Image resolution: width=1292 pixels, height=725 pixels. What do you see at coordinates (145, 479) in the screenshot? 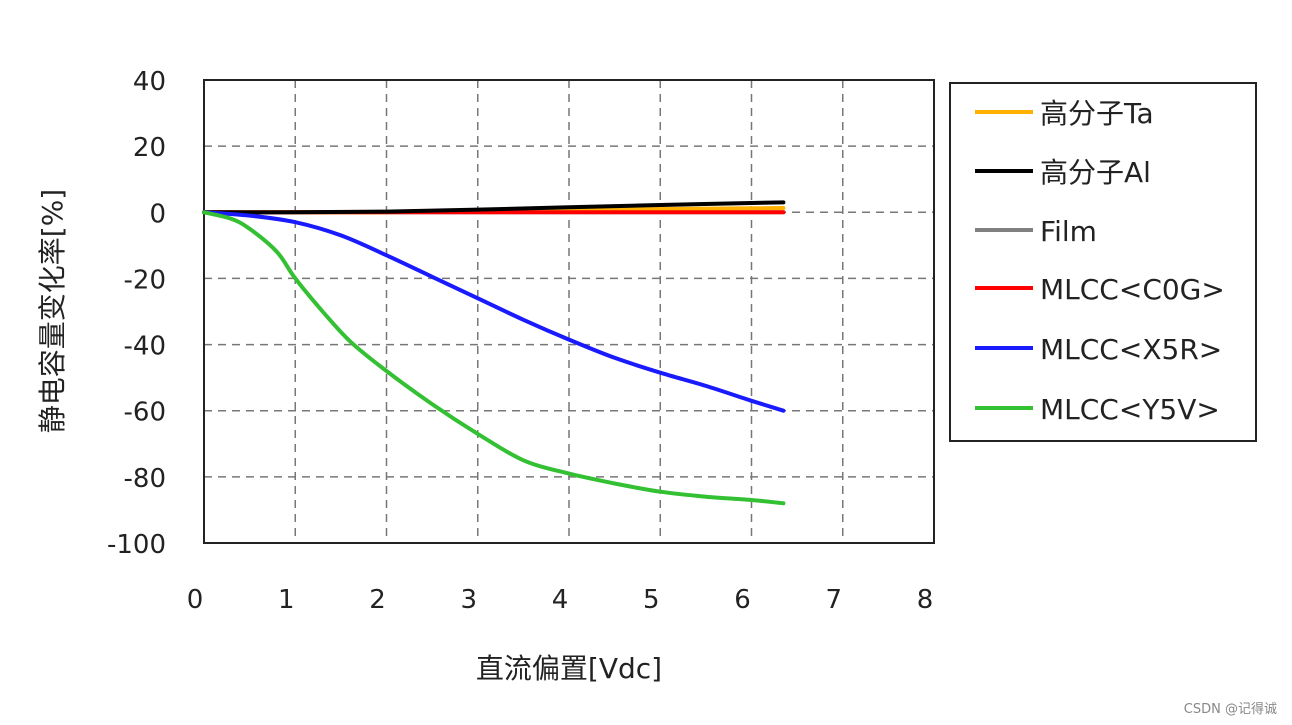
I see `y-tick-label: -80` at bounding box center [145, 479].